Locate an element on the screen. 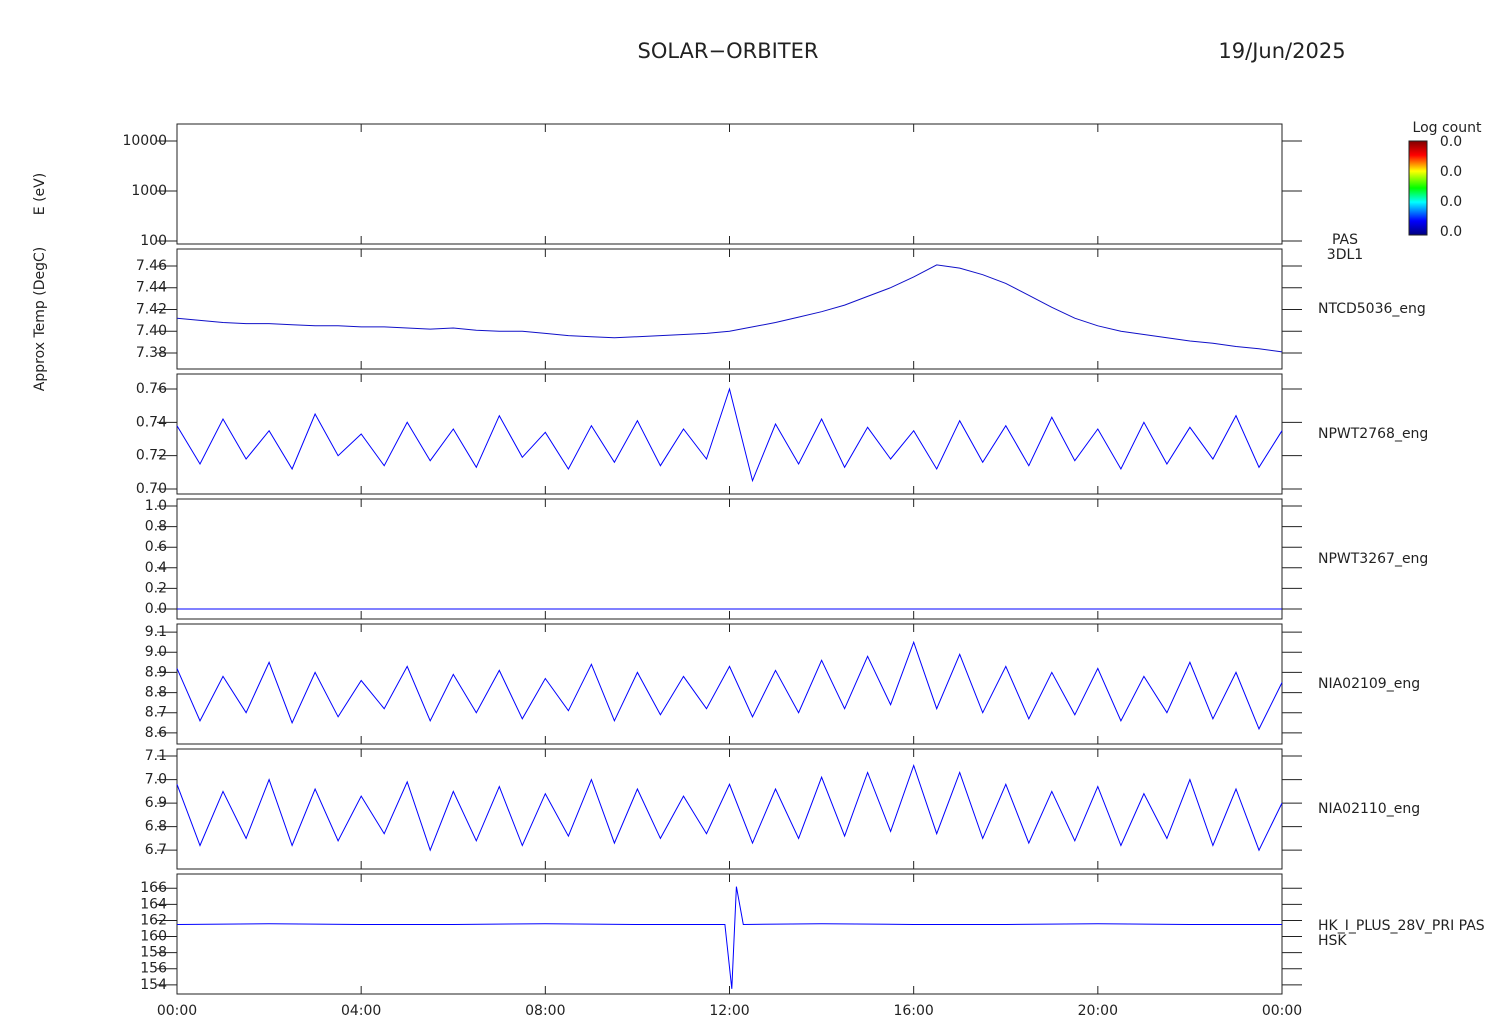 This screenshot has height=1020, width=1512. y-tick-label: 0.72 is located at coordinates (151, 456).